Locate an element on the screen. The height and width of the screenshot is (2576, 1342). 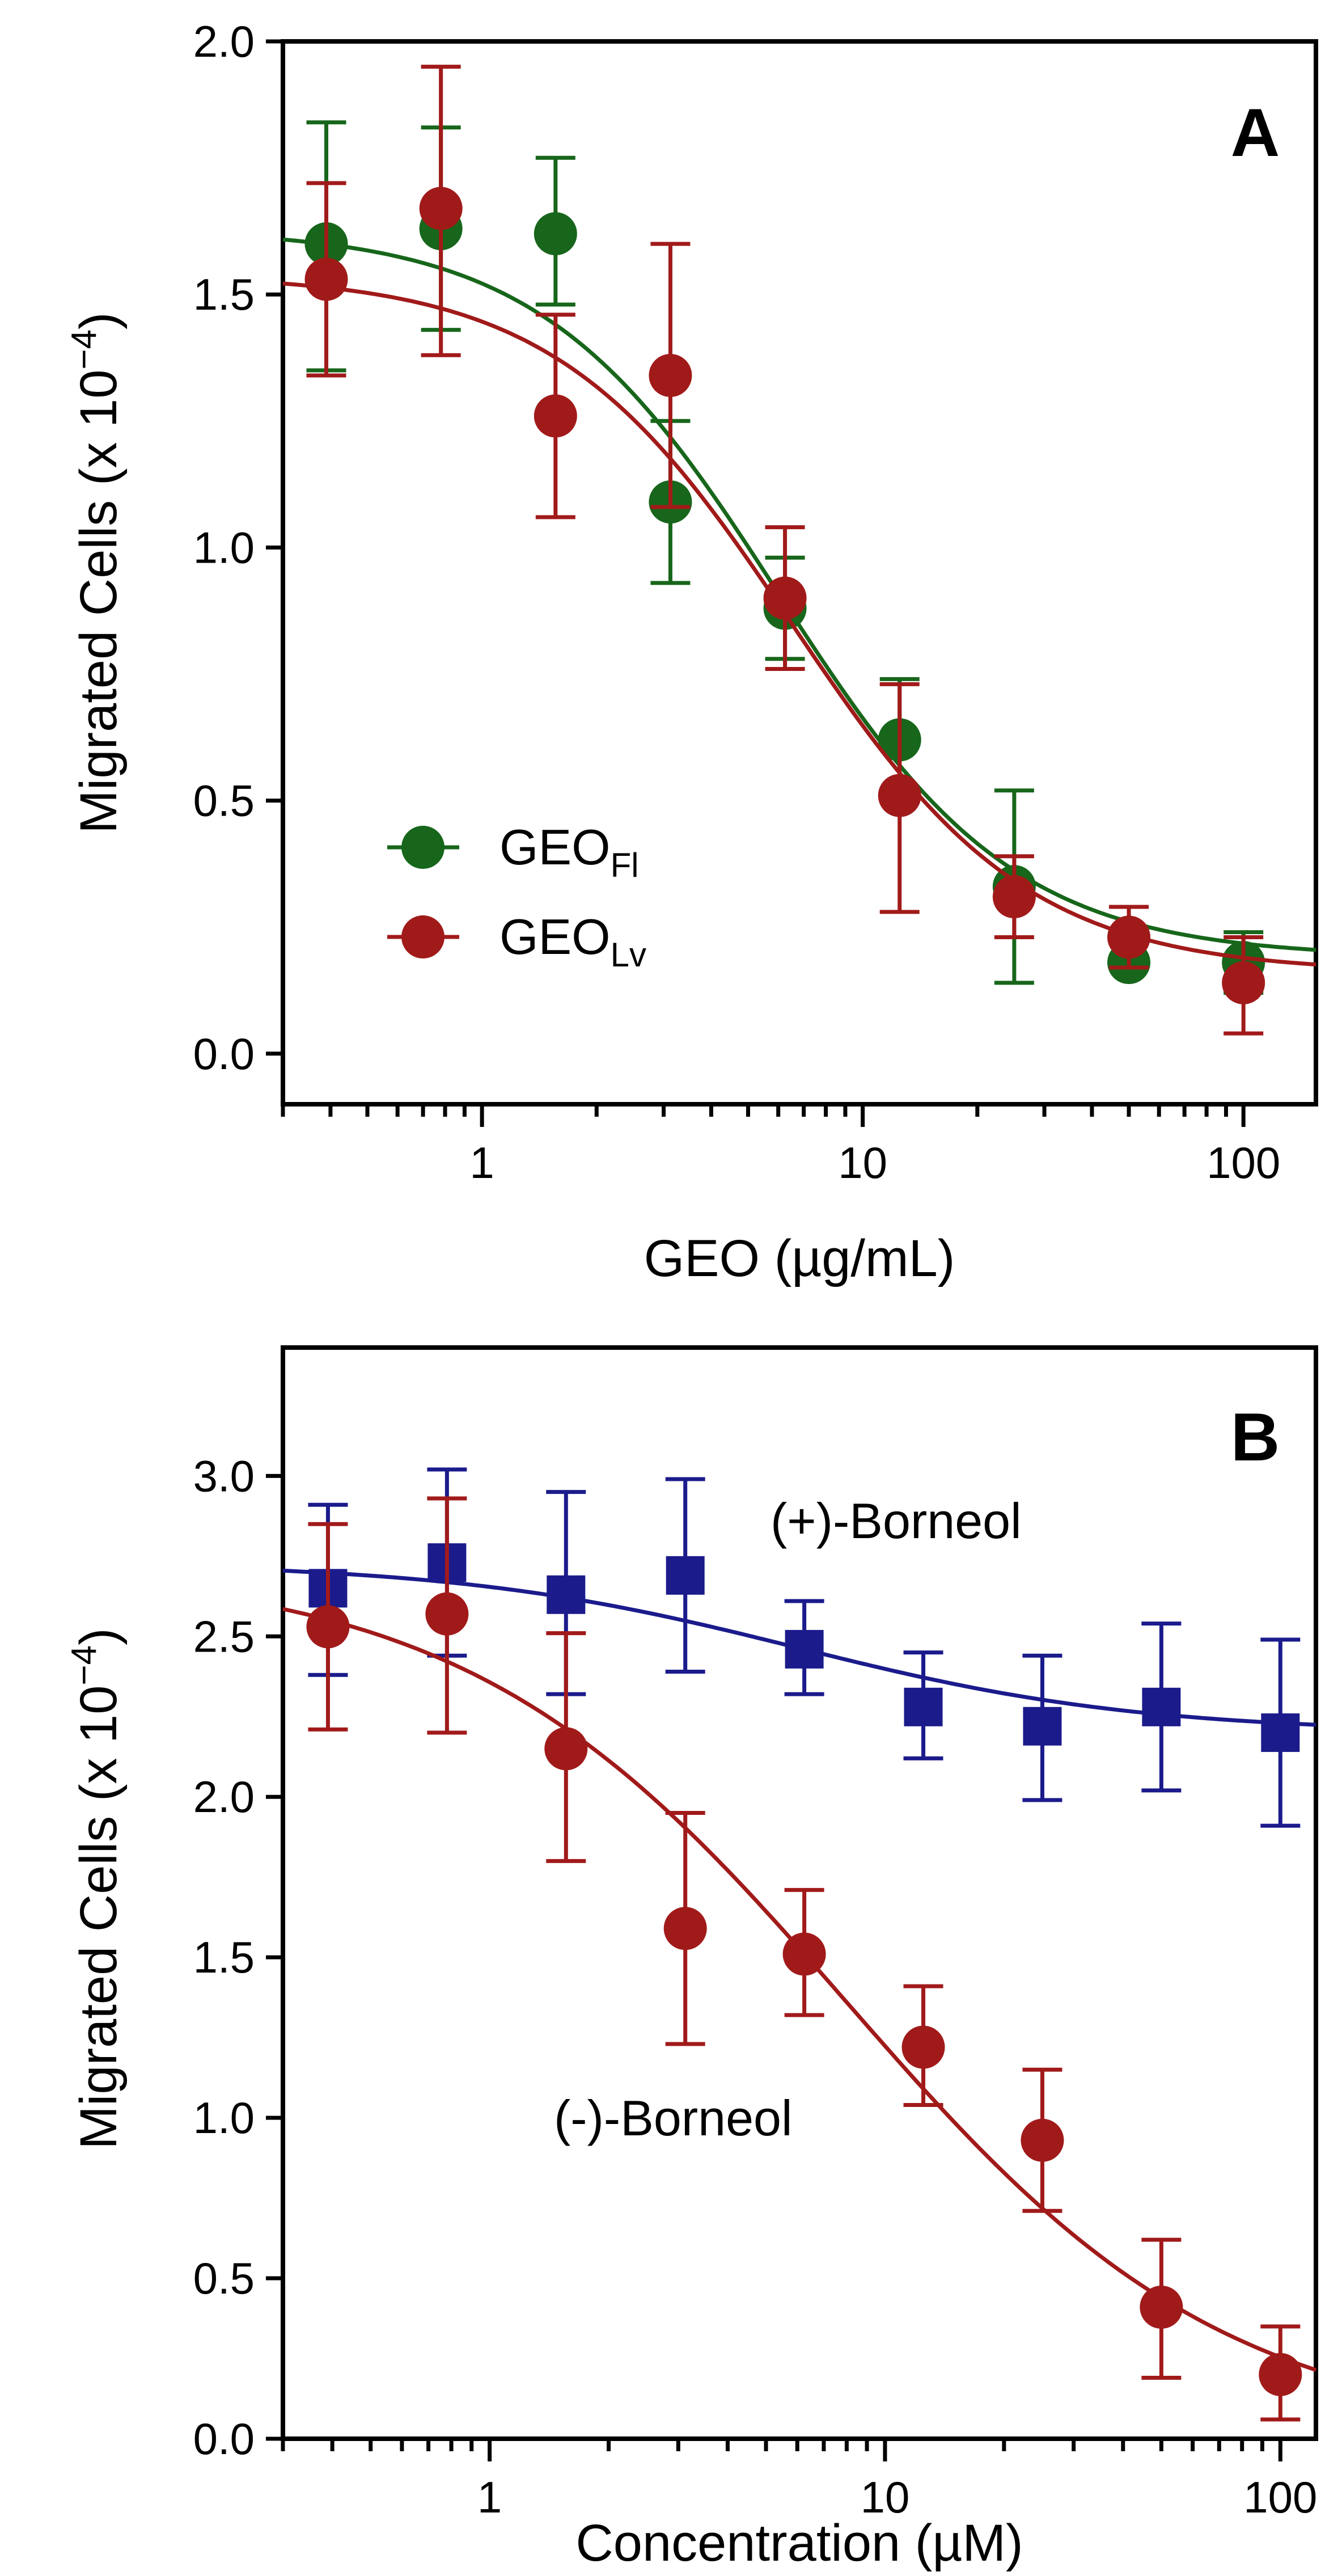
x-axis-label: Concentration (µM) is located at coordinates (799, 2543).